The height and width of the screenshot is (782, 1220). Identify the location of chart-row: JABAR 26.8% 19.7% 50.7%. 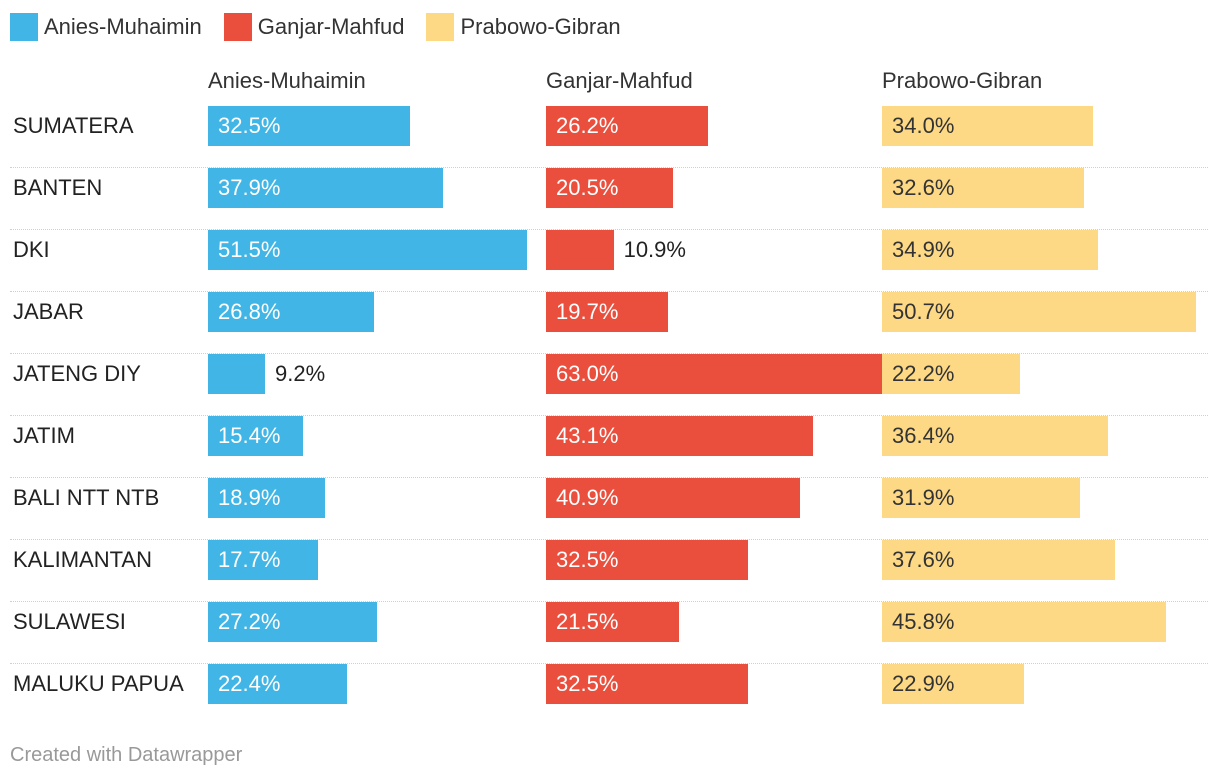
(609, 323).